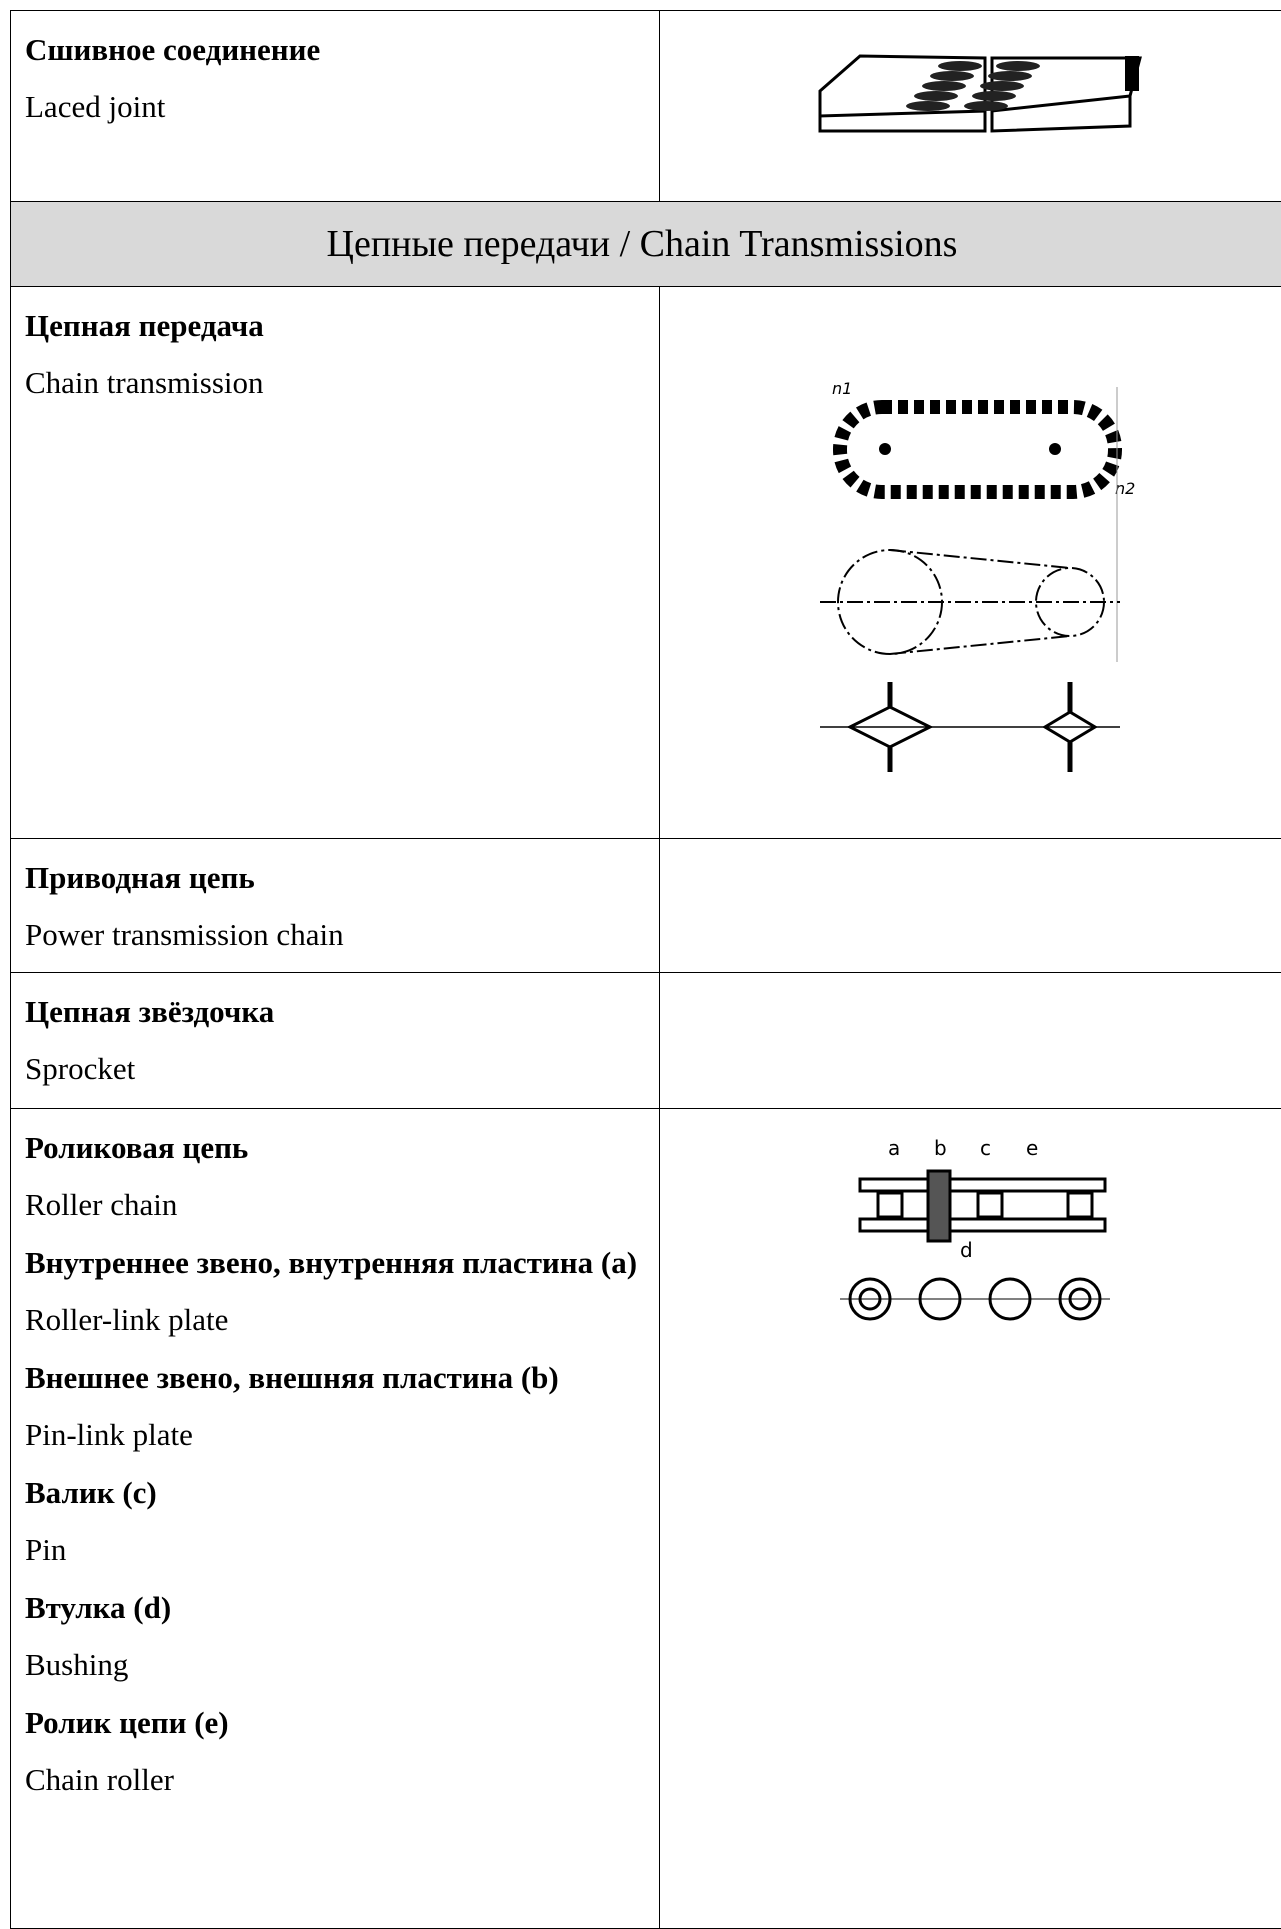 The image size is (1281, 1929). I want to click on roller-chain-figure: a b c e d, so click(970, 1239).